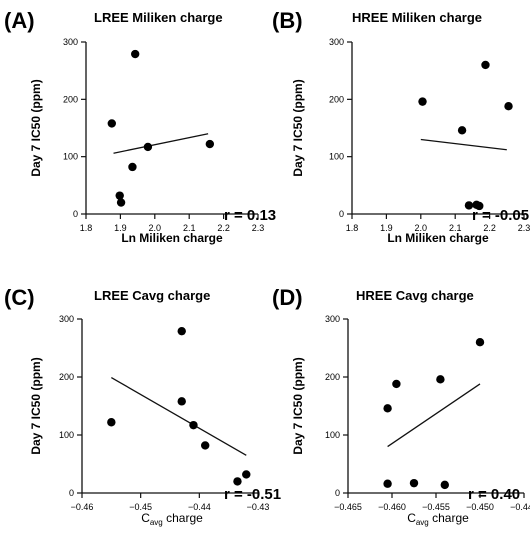  I want to click on x-tick-label: −0.465, so click(348, 507).